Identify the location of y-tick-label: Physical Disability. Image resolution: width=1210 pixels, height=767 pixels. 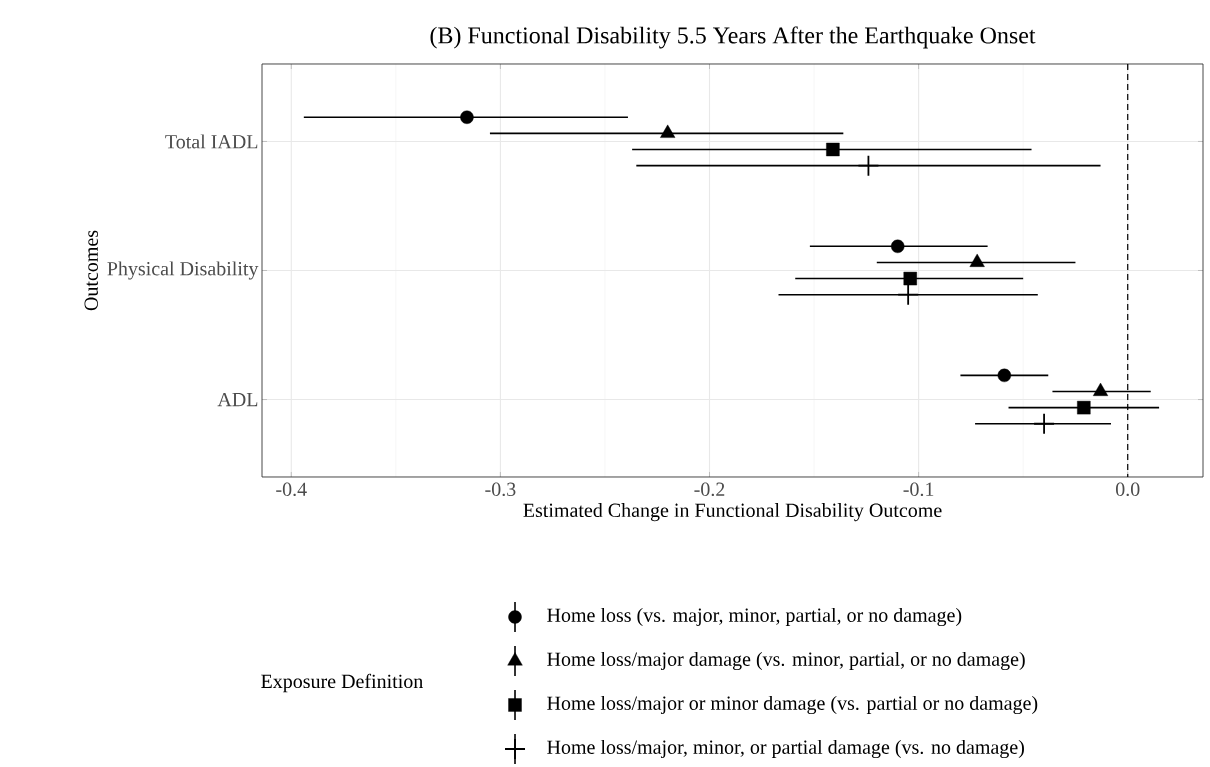
(183, 270).